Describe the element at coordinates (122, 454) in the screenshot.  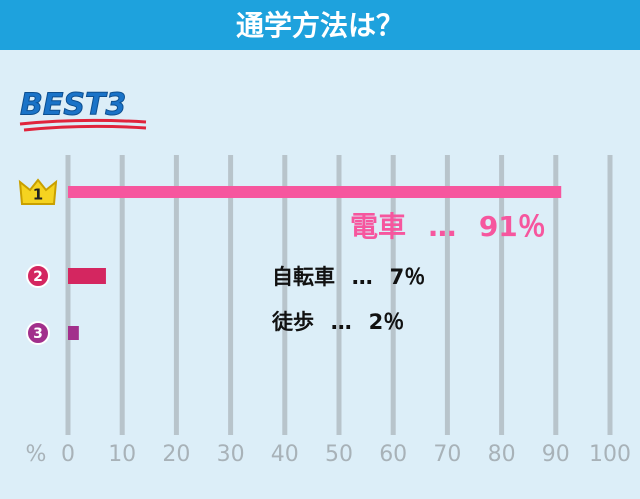
I see `x-tick-label: 10` at that location.